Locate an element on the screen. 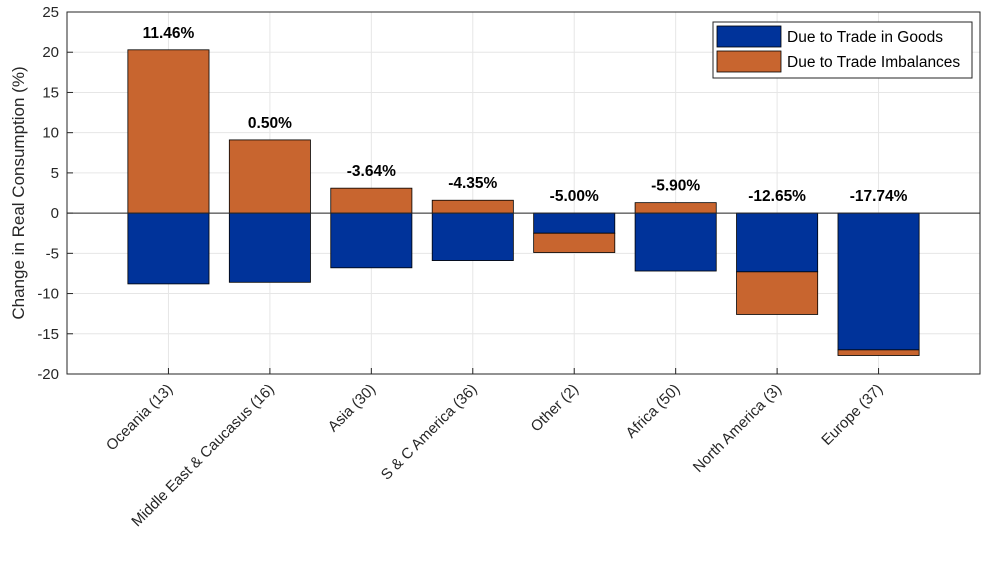  total-label: -4.35% is located at coordinates (472, 183).